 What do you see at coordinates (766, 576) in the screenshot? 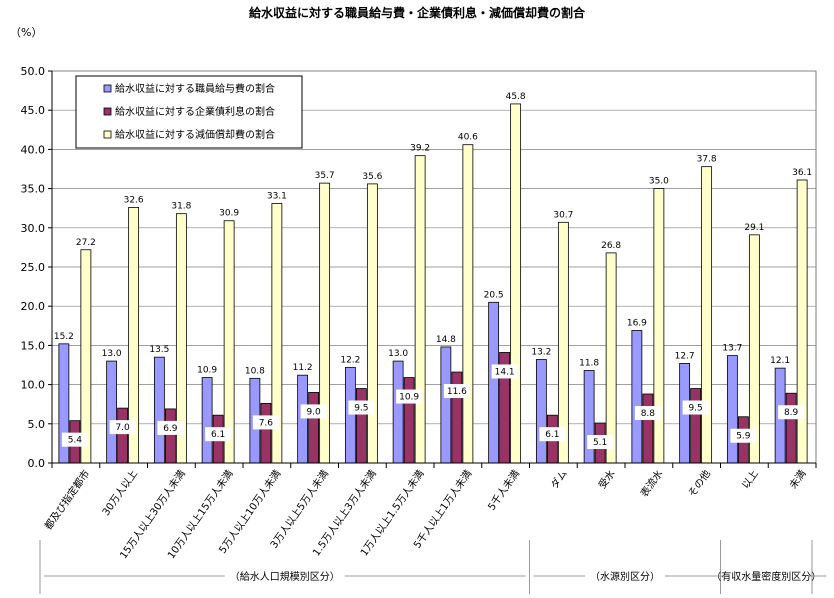
I see `group-label: （有収水量密度別区分）` at bounding box center [766, 576].